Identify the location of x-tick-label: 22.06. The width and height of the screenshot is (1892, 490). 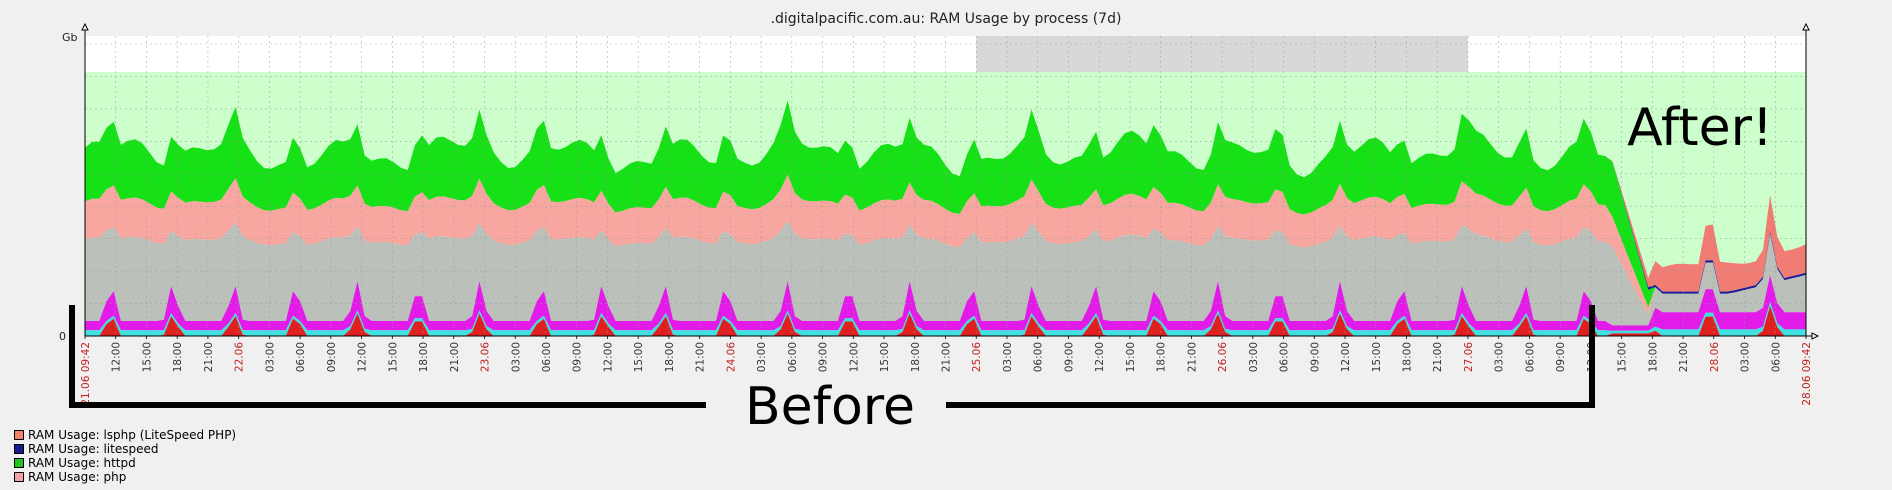
(240, 357).